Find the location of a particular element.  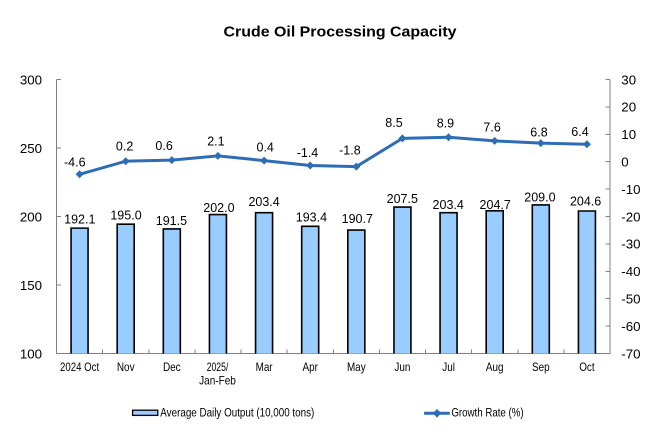

svg-text: 2025/ is located at coordinates (218, 367).